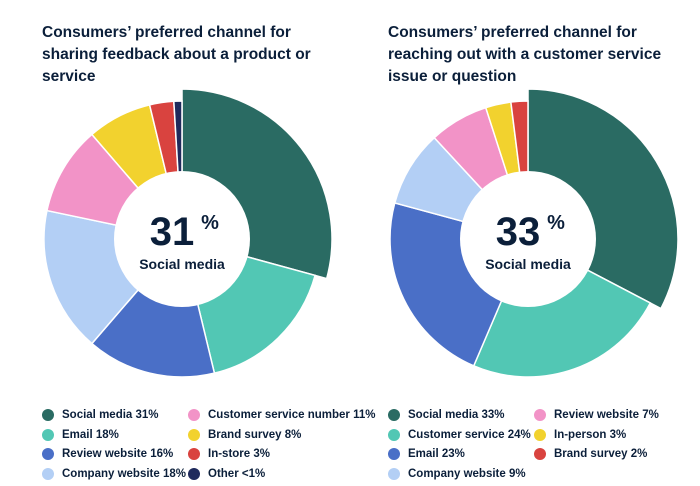 The width and height of the screenshot is (700, 486). I want to click on legend-label: Review website 7%, so click(606, 415).